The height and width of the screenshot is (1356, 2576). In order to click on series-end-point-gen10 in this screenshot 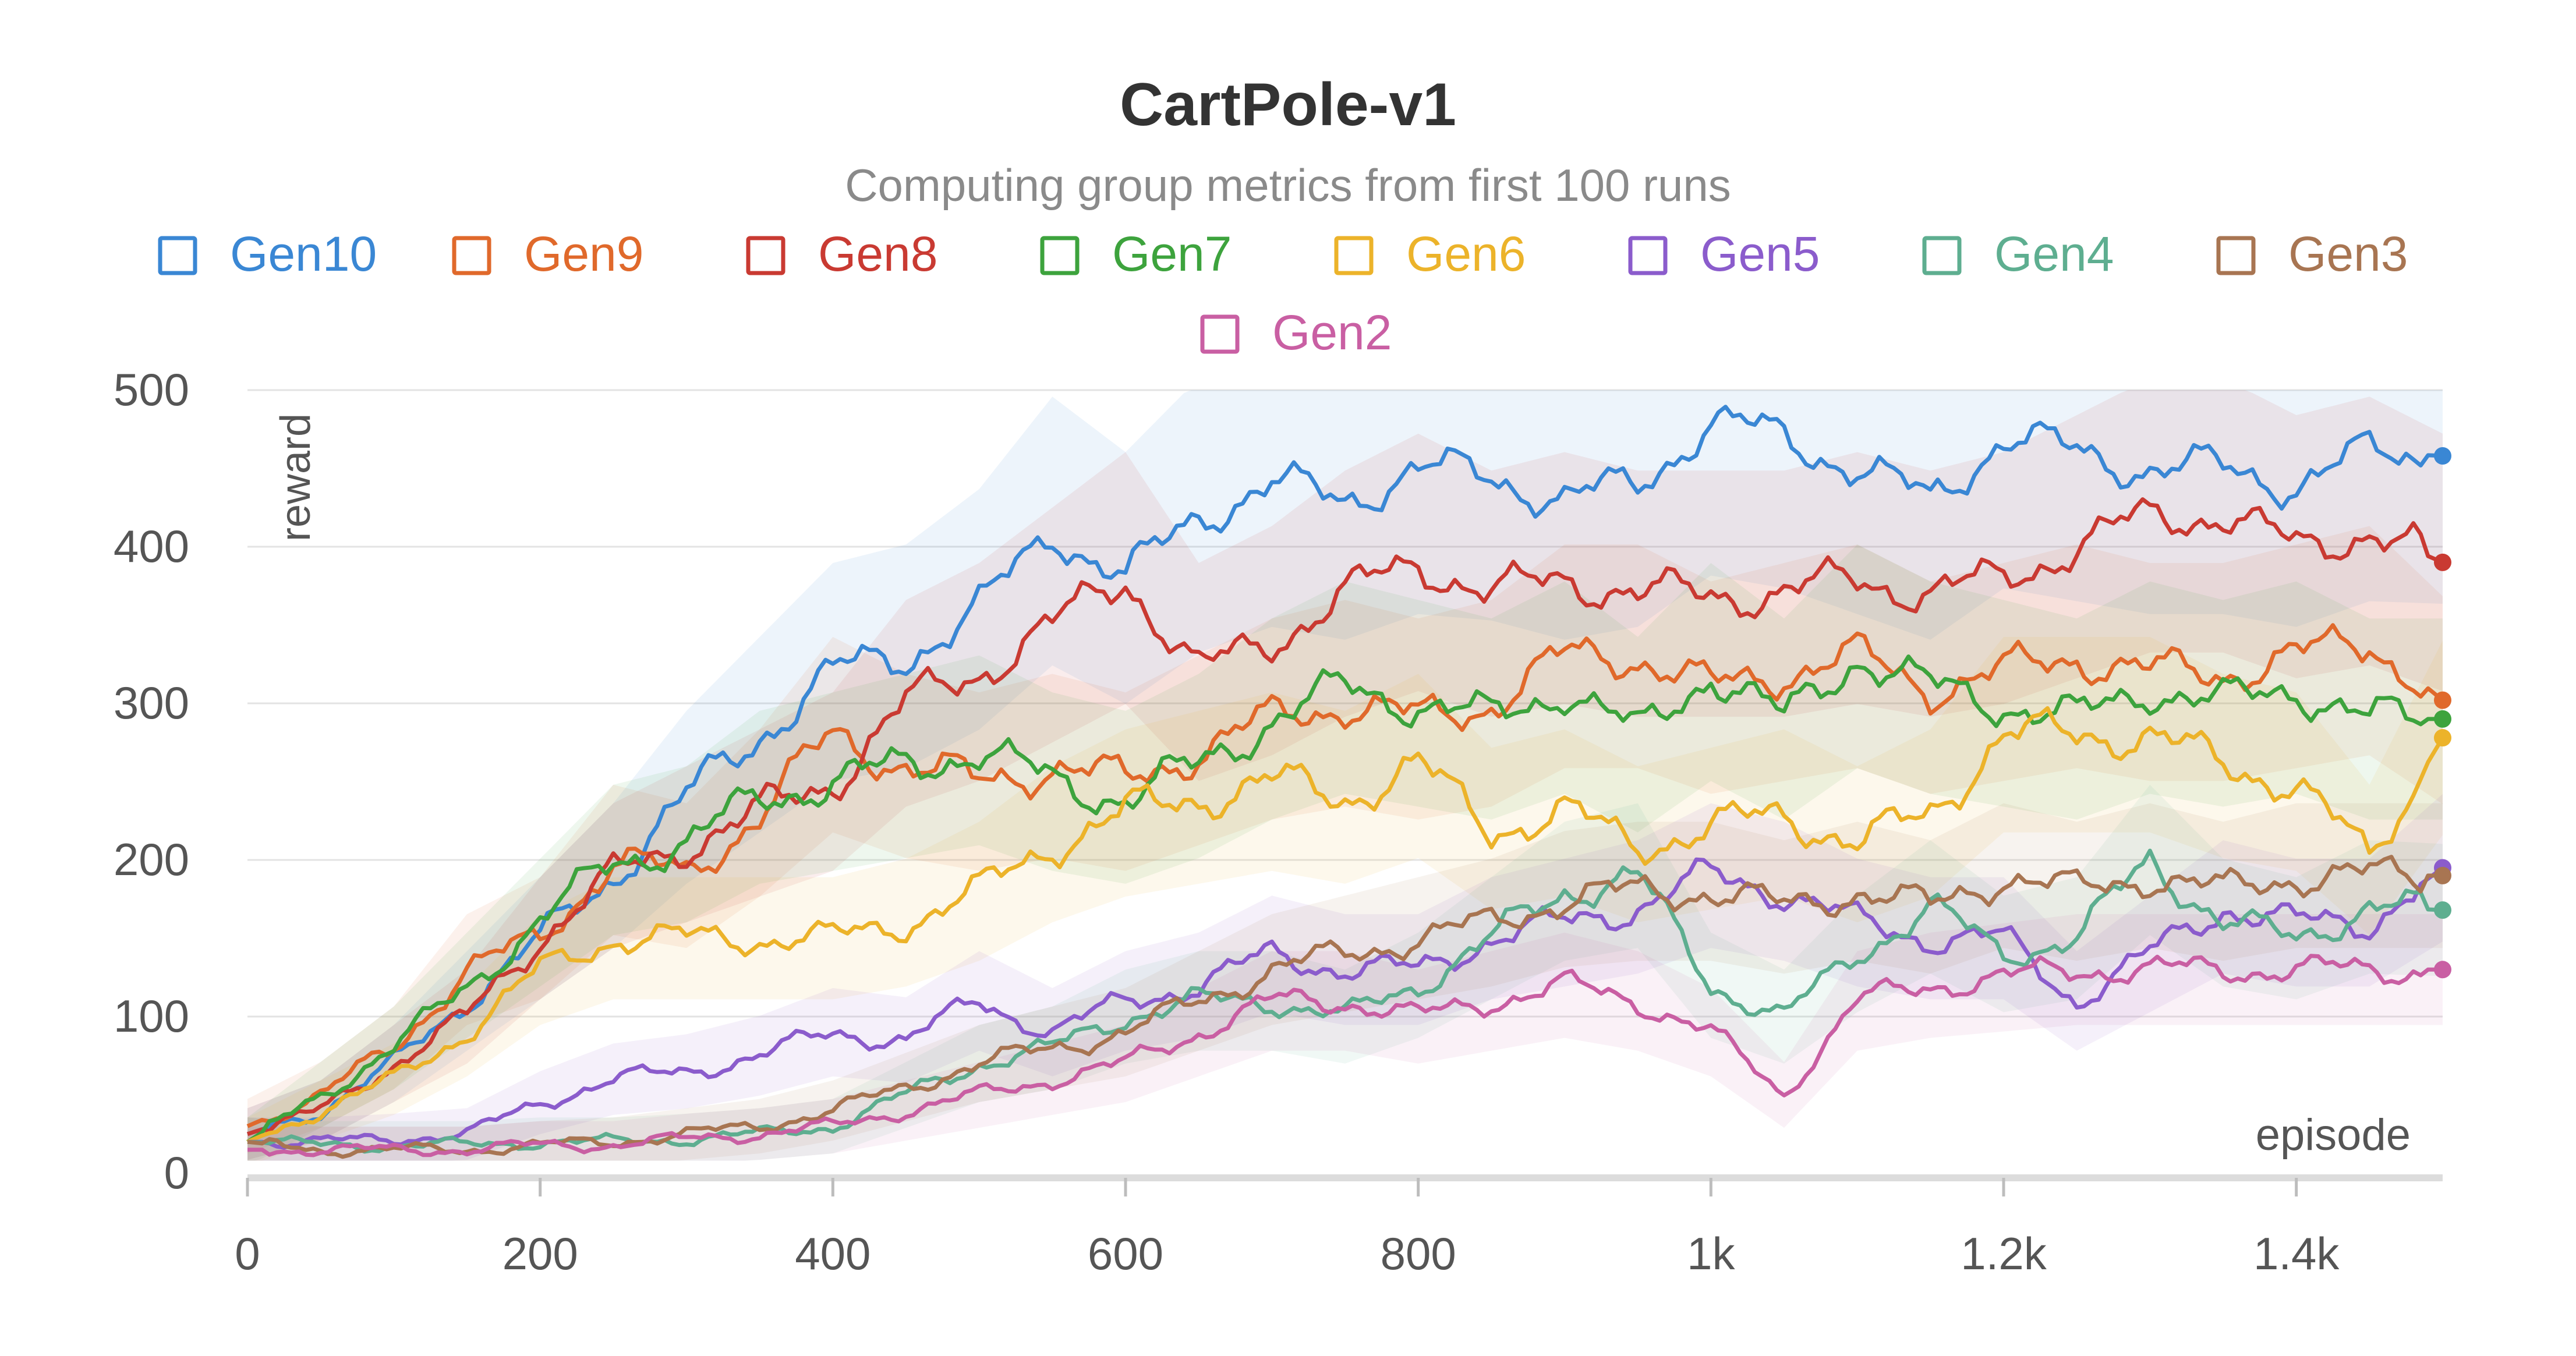, I will do `click(2442, 456)`.